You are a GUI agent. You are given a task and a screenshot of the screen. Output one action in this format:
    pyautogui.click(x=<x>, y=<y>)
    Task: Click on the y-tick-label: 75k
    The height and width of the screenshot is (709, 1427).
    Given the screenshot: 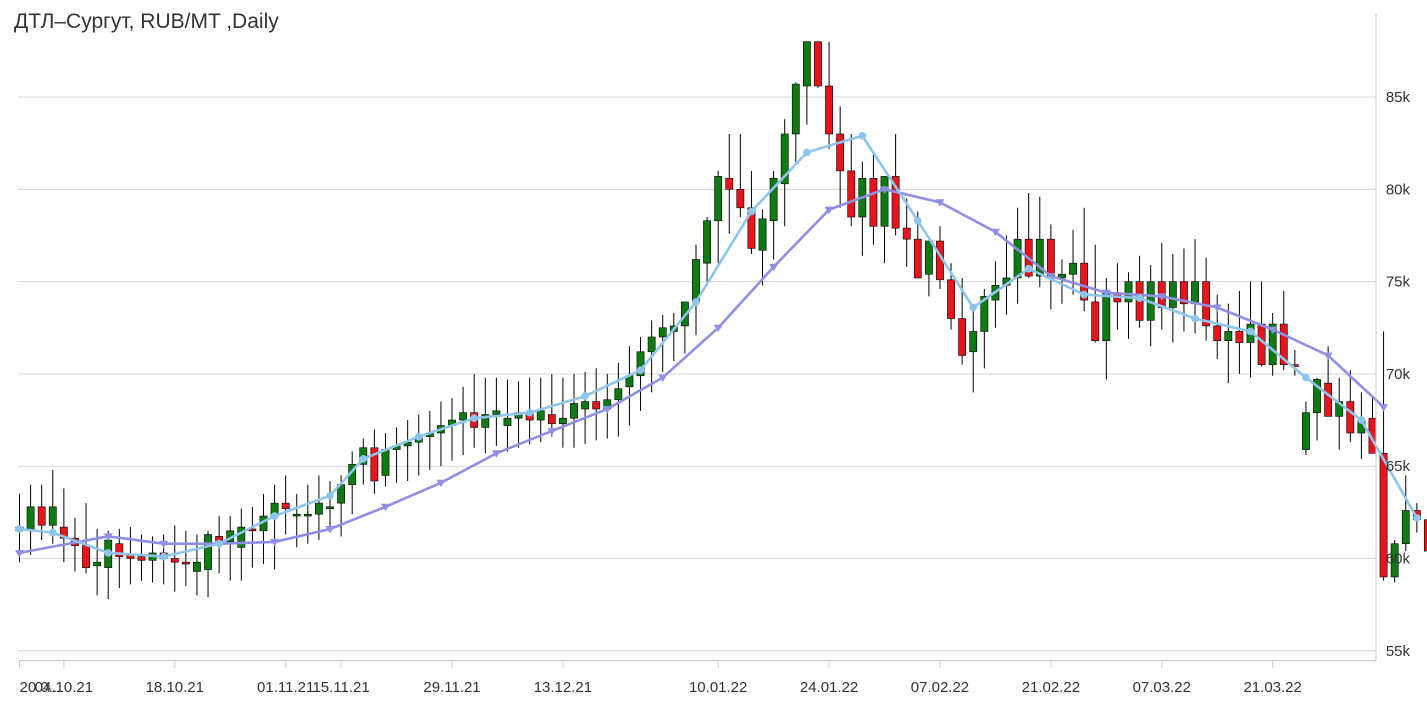 What is the action you would take?
    pyautogui.click(x=1398, y=282)
    